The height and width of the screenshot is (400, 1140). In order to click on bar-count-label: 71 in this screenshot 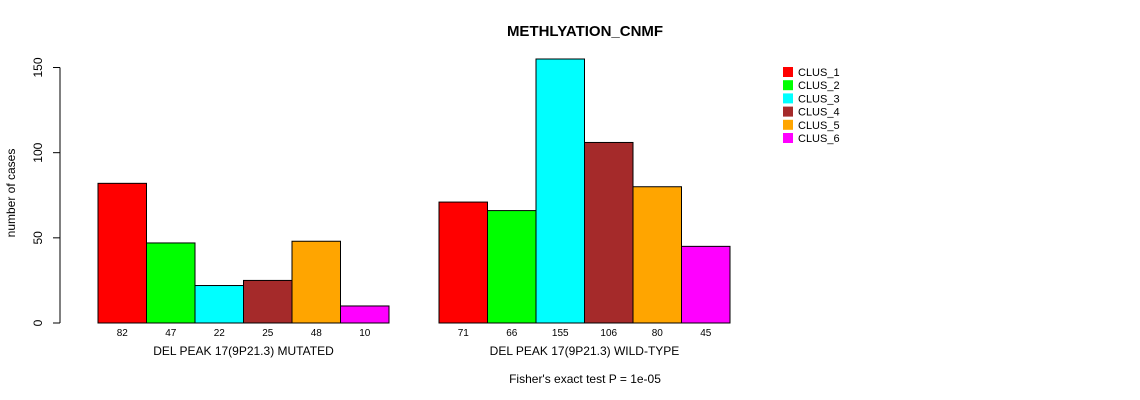, I will do `click(464, 333)`.